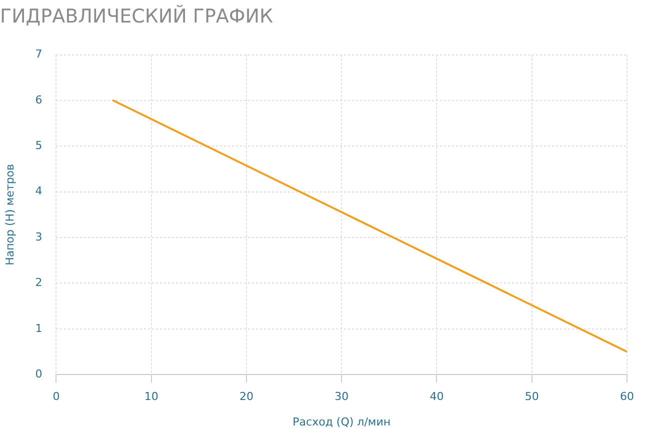  Describe the element at coordinates (38, 328) in the screenshot. I see `y-tick-label: 1` at that location.